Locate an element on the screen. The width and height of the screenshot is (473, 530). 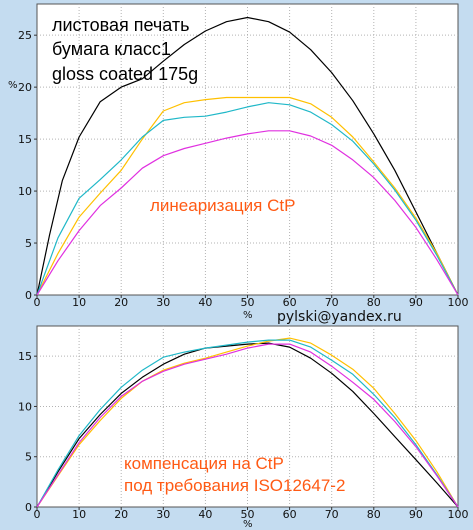
annotation-print-type: листовая печать is located at coordinates (121, 25).